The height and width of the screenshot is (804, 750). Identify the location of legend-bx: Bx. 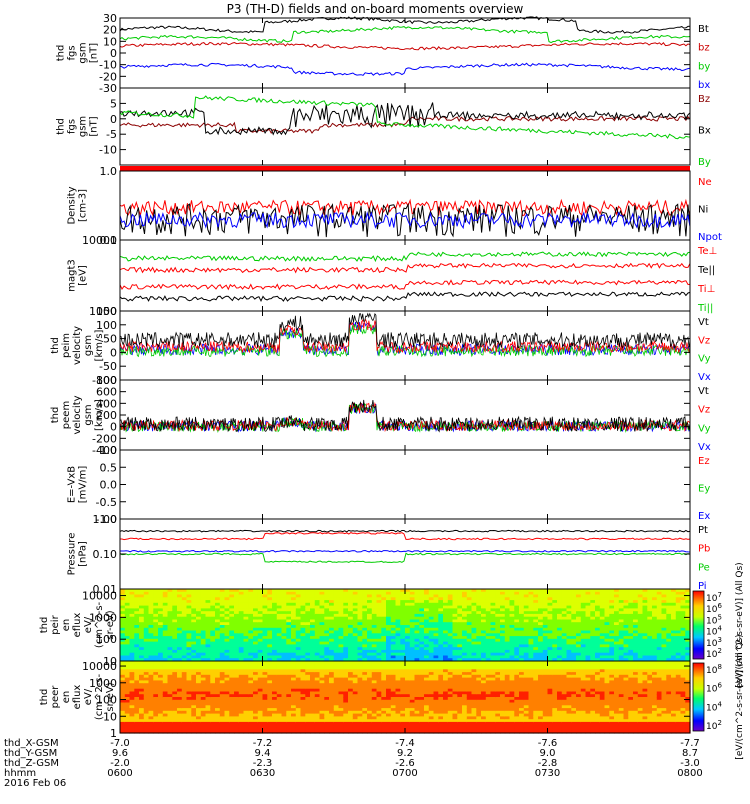
(704, 131).